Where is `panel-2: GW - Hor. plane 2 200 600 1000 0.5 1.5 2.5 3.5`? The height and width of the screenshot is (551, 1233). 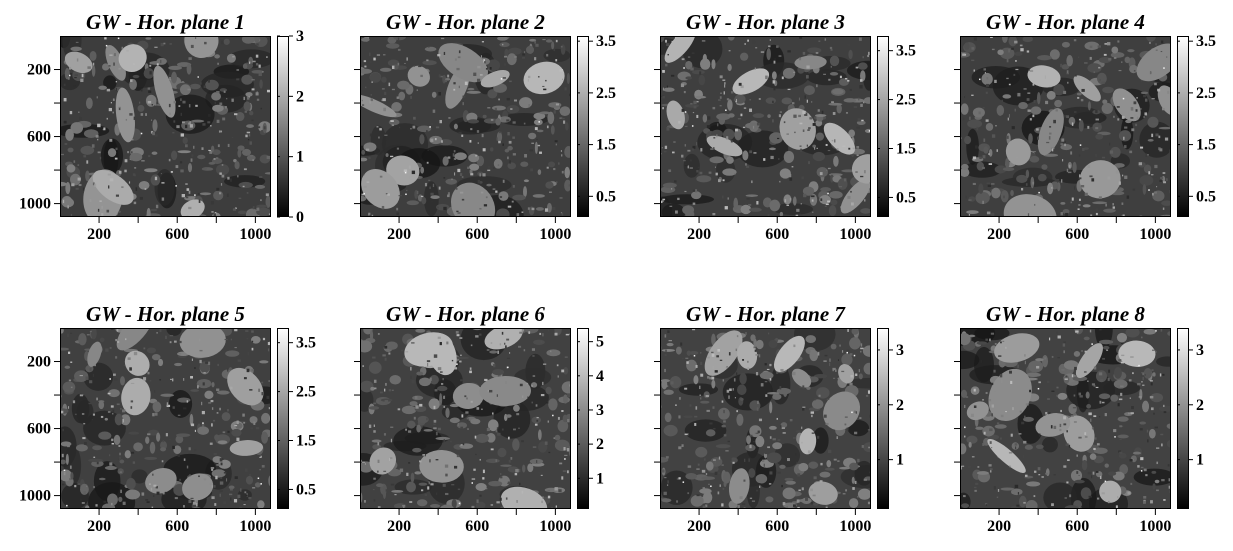 panel-2: GW - Hor. plane 2 200 600 1000 0.5 1.5 2.5 3.5 is located at coordinates (485, 126).